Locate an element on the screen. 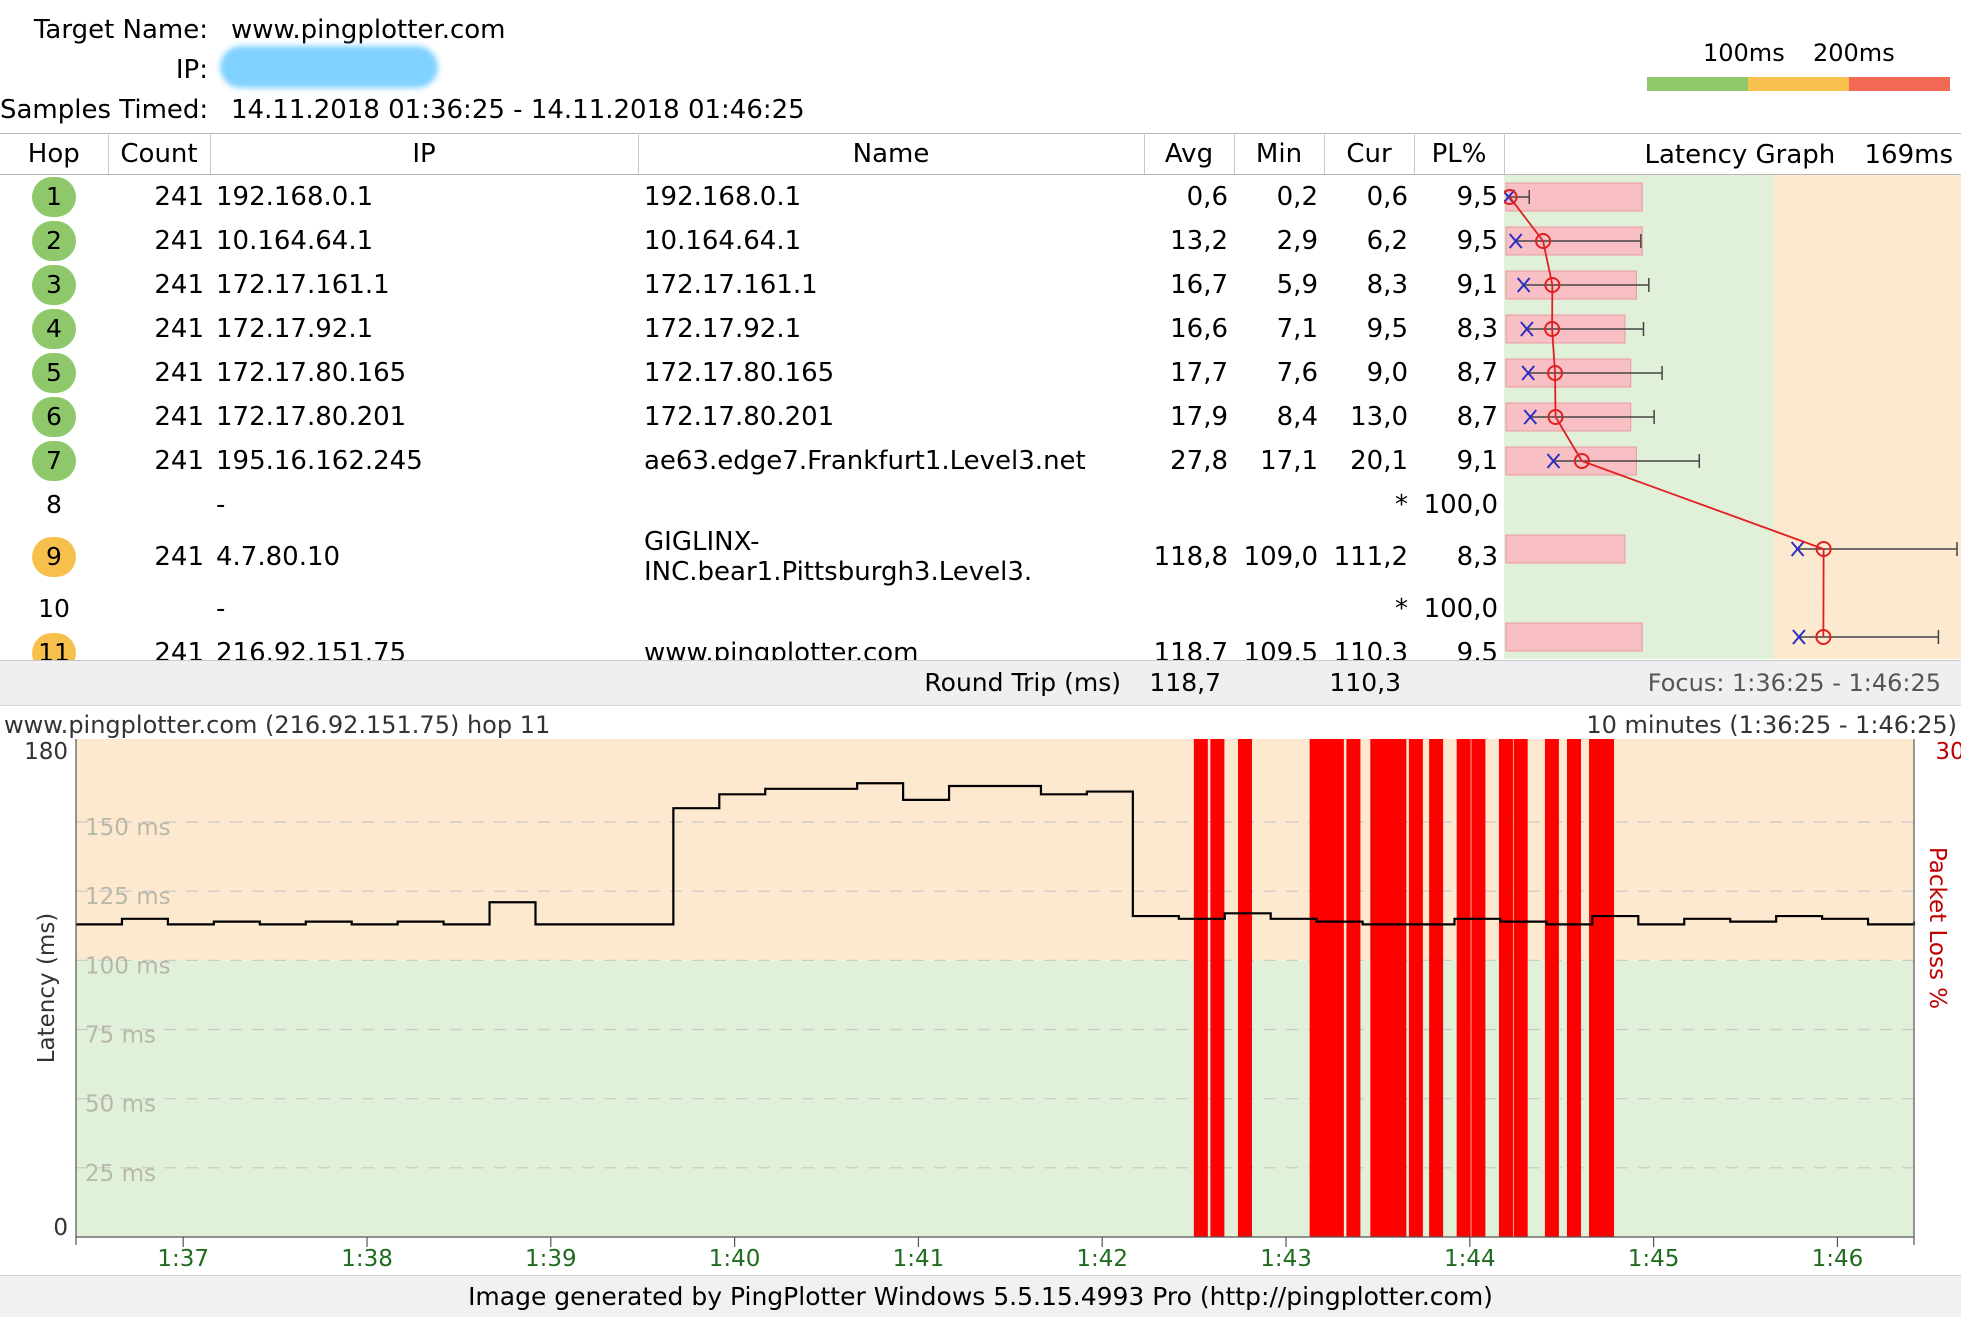 The width and height of the screenshot is (1961, 1317). hop-number: 9 is located at coordinates (54, 557).